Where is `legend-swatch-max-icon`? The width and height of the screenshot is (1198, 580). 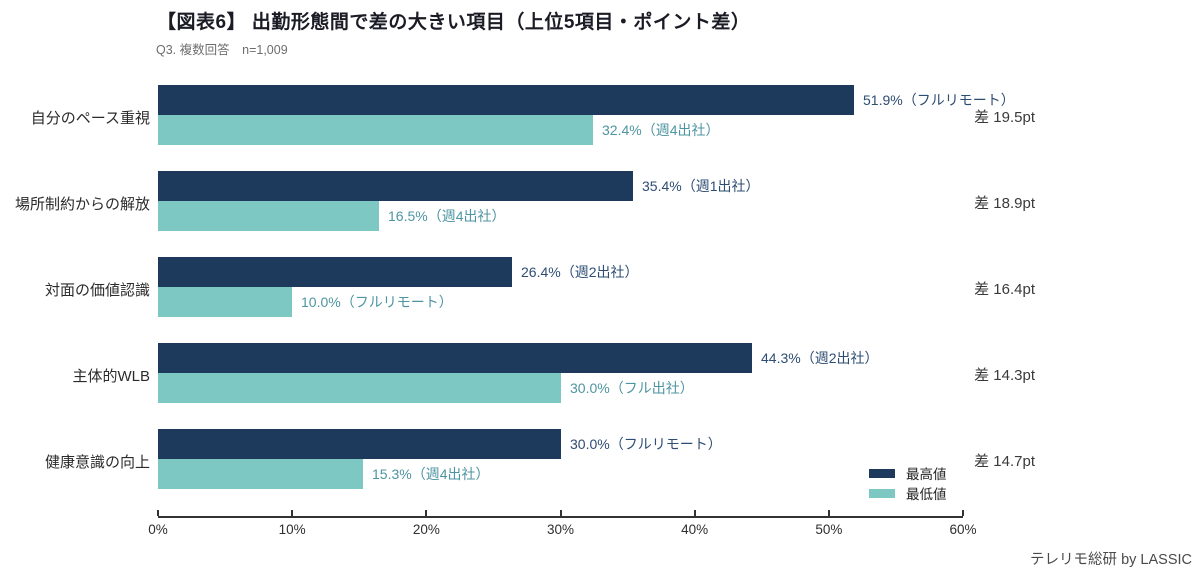 legend-swatch-max-icon is located at coordinates (882, 473).